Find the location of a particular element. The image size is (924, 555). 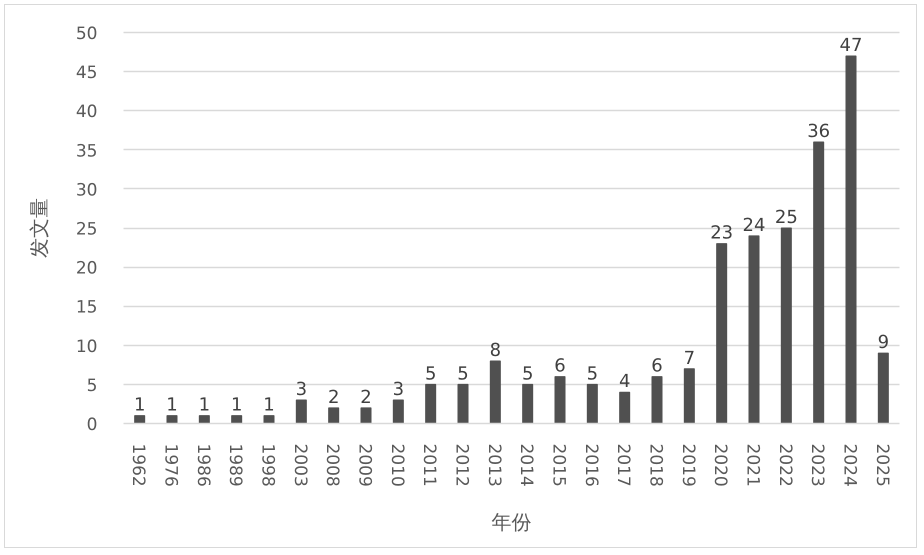

y-tick-label: 20 is located at coordinates (87, 268).